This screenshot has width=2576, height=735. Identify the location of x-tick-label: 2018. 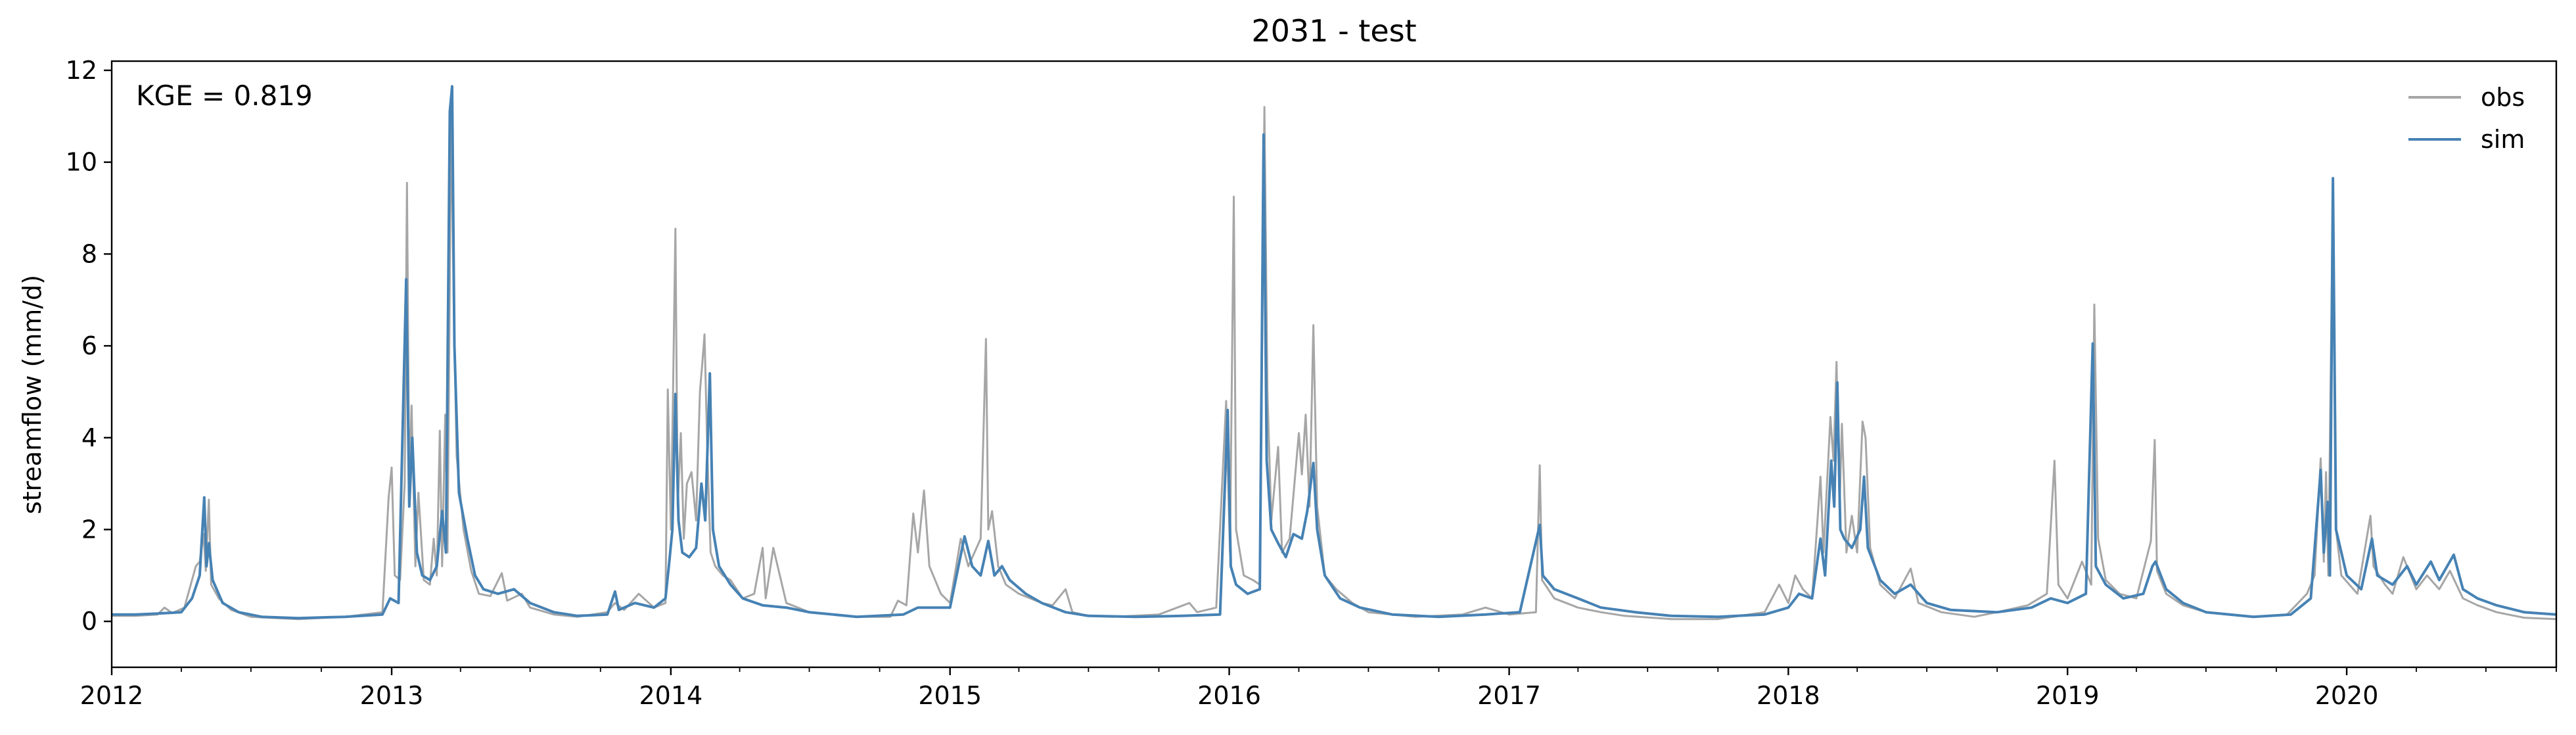
(1789, 695).